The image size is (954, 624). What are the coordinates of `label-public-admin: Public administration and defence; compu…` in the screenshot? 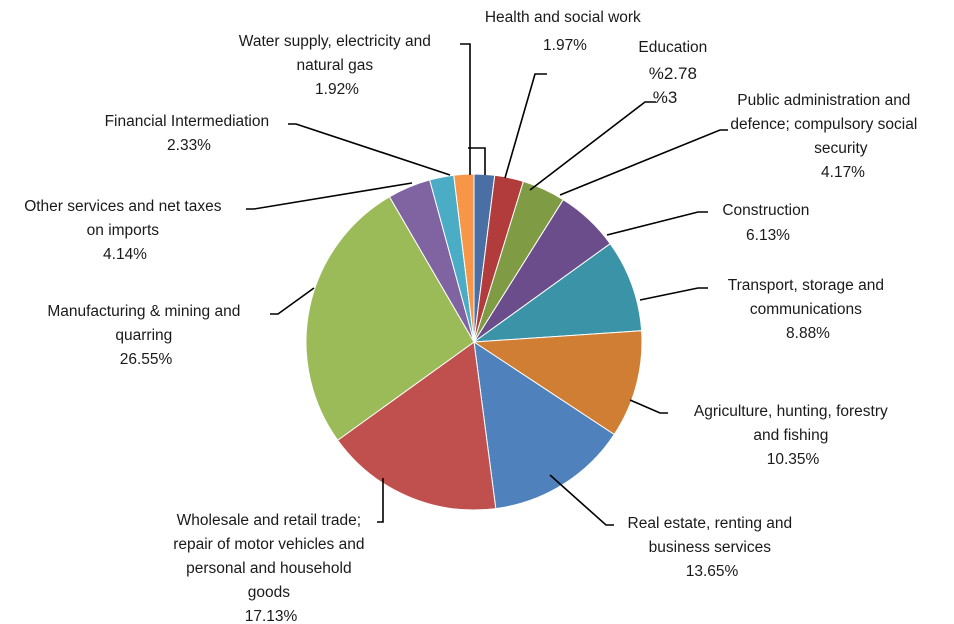 It's located at (825, 136).